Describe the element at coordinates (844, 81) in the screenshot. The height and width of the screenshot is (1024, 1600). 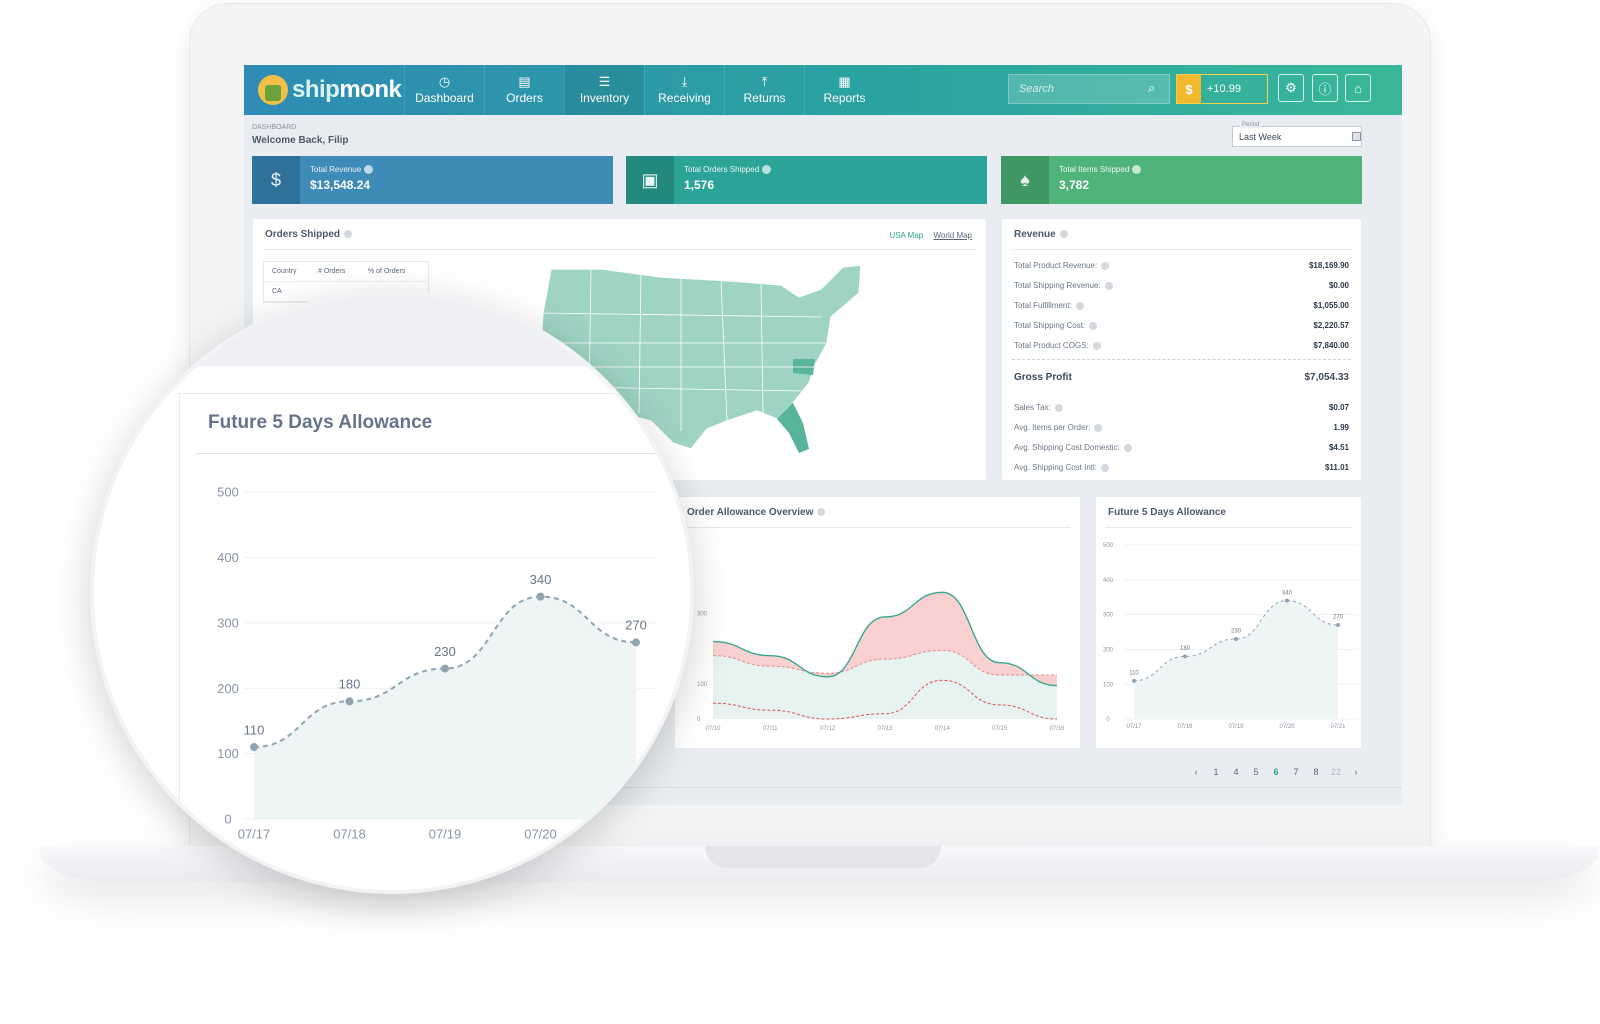
I see `report-icon: ▦` at that location.